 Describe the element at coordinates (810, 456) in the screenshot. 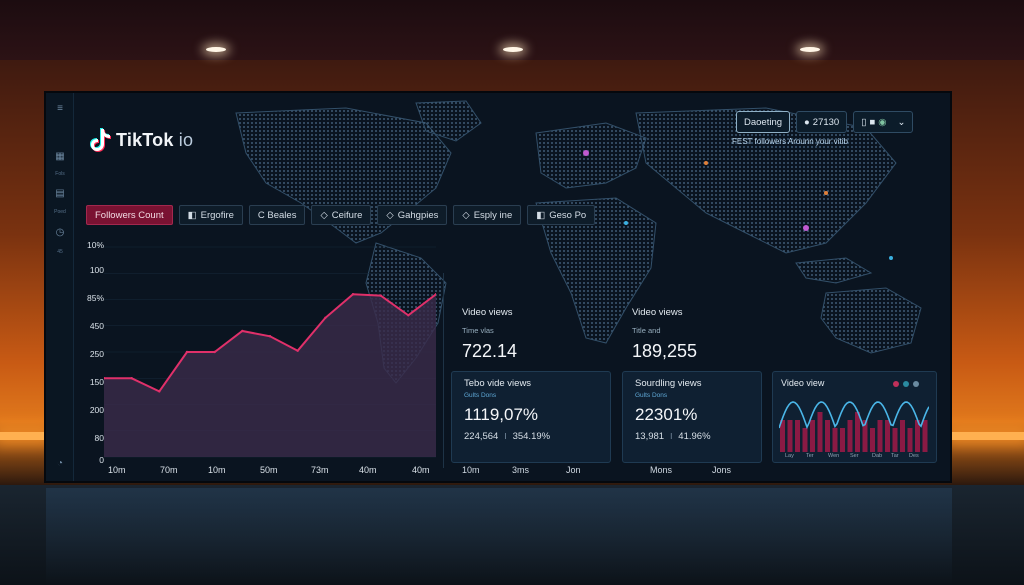

I see `mini-x-label: Ter` at that location.